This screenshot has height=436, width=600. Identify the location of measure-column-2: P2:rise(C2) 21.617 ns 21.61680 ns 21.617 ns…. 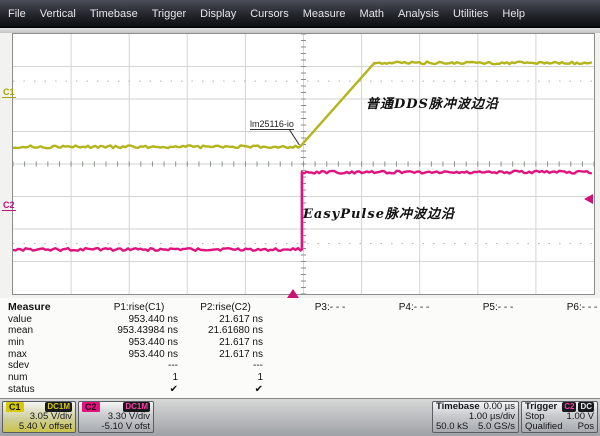
(225, 349).